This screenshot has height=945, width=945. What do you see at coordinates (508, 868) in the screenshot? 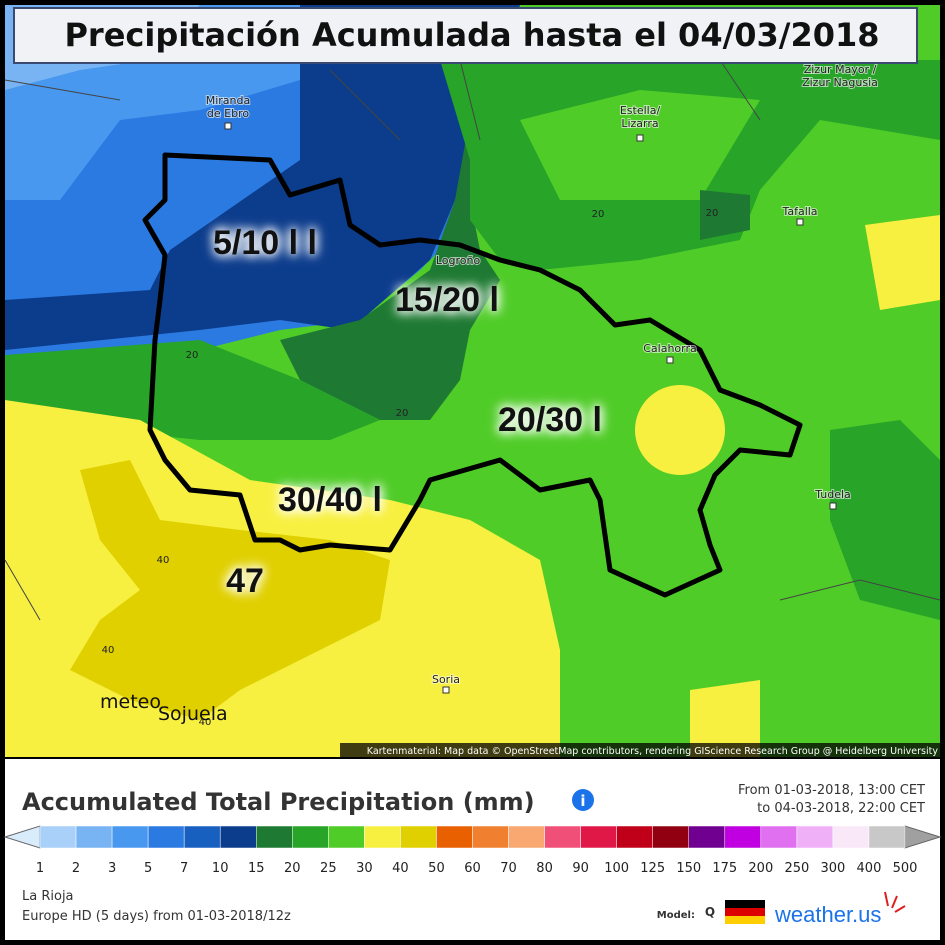
I see `scale-label: 70` at bounding box center [508, 868].